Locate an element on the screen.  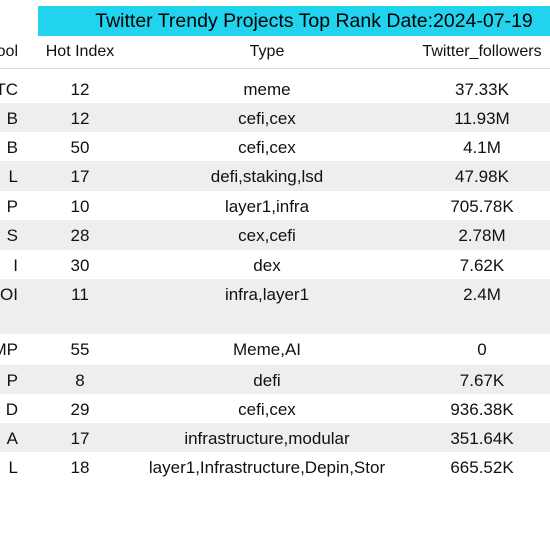
table-row: MP 55 Meme,AI 0 is located at coordinates (275, 349).